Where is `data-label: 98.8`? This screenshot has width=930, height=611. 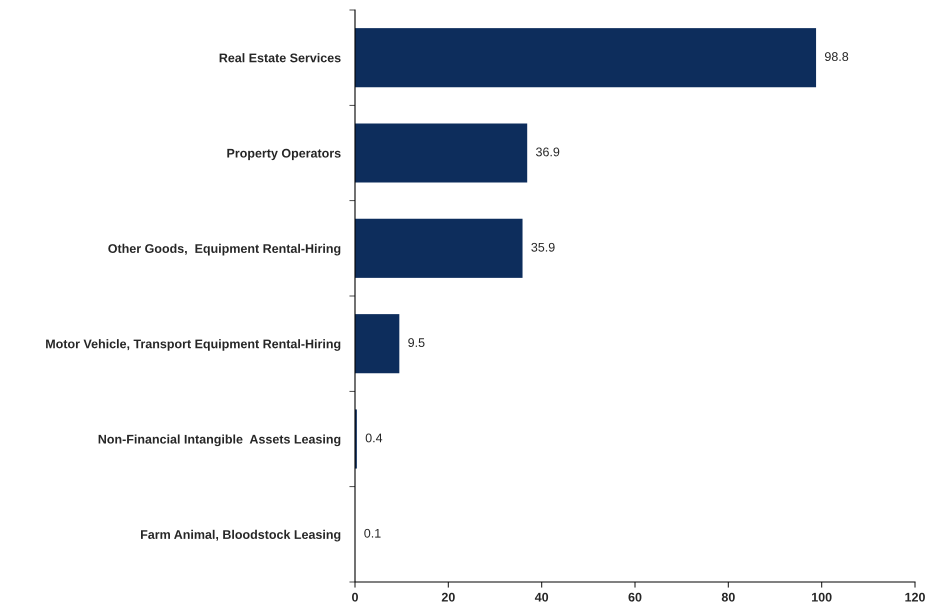 data-label: 98.8 is located at coordinates (836, 57).